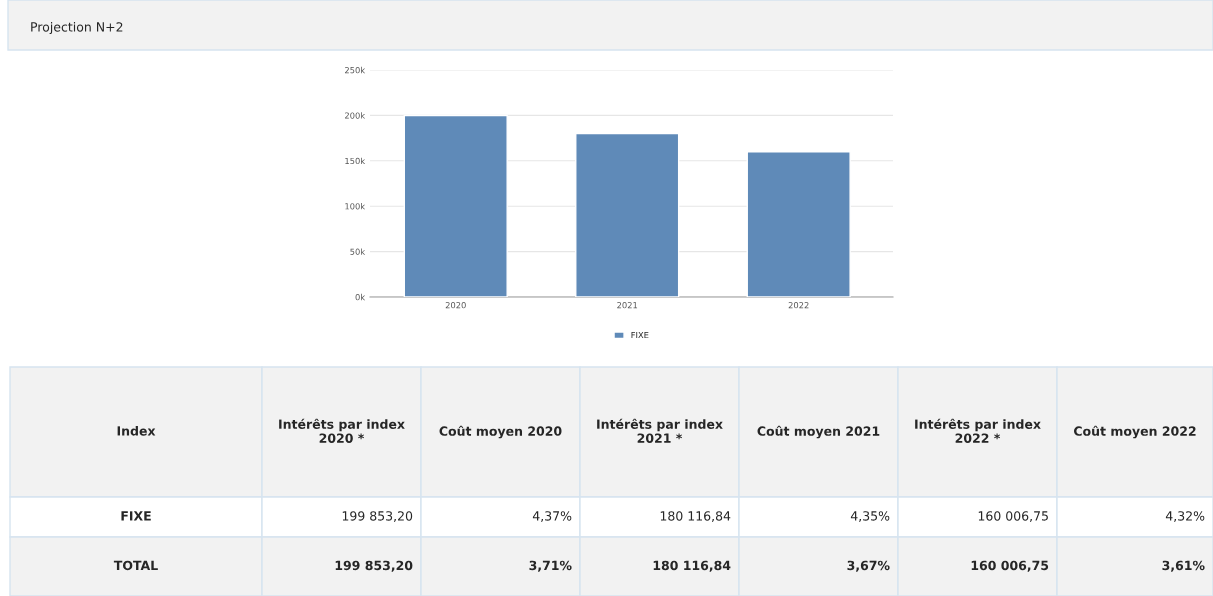 The image size is (1213, 596). Describe the element at coordinates (136, 430) in the screenshot. I see `text: Index` at that location.